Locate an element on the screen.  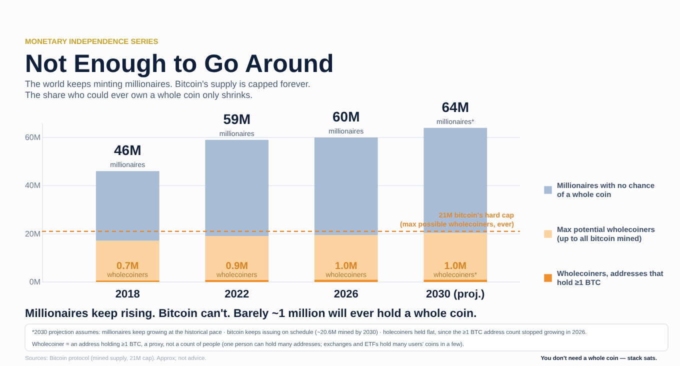
x-tick-label: 2022 is located at coordinates (237, 294).